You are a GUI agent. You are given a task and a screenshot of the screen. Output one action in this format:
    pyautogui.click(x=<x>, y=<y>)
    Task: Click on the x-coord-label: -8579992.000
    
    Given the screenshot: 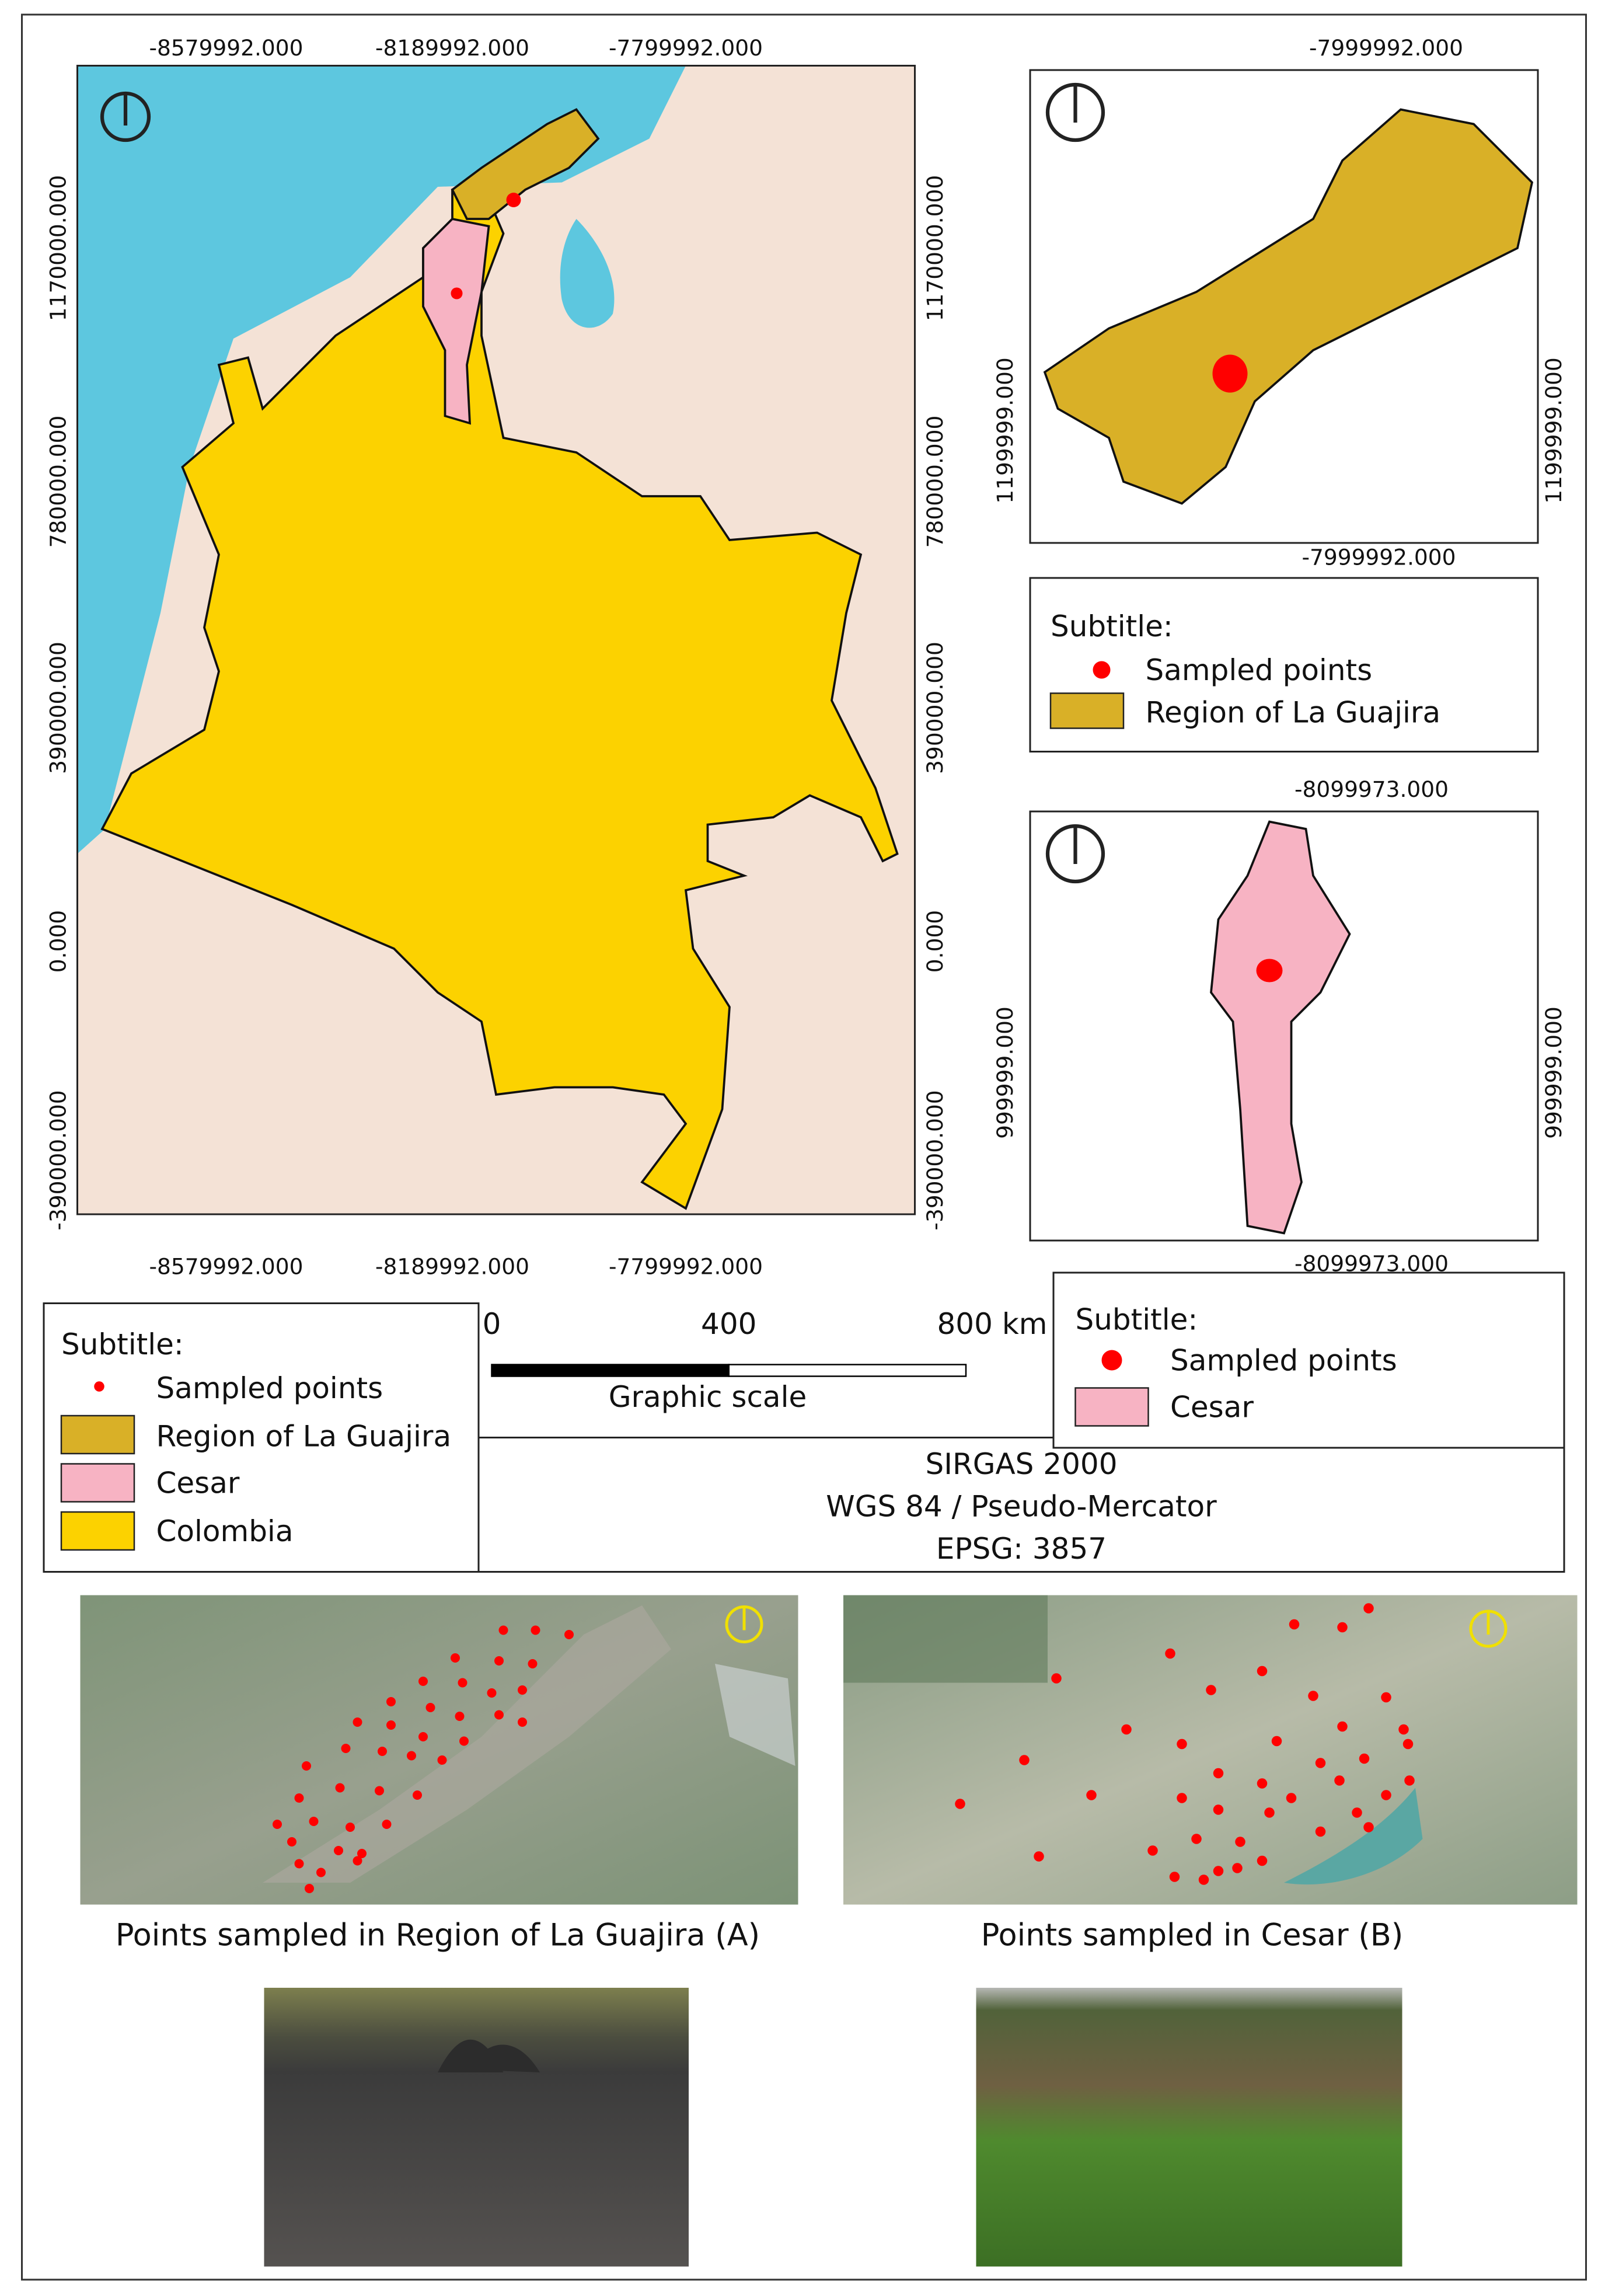 What is the action you would take?
    pyautogui.click(x=226, y=48)
    